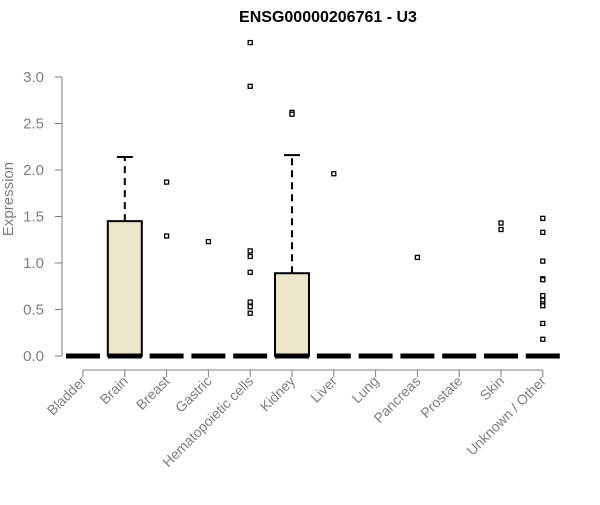  What do you see at coordinates (292, 234) in the screenshot?
I see `box-kidney` at bounding box center [292, 234].